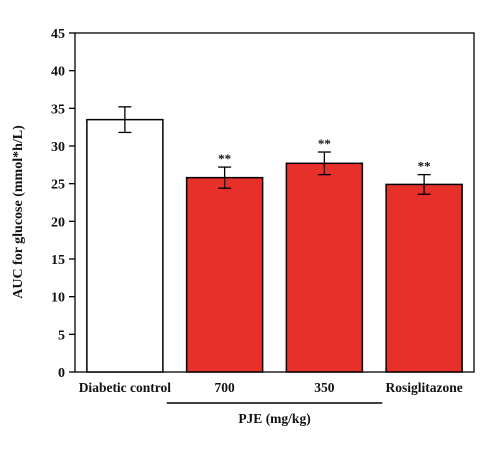 The image size is (500, 458). I want to click on y-tick-label-4: 20, so click(58, 222).